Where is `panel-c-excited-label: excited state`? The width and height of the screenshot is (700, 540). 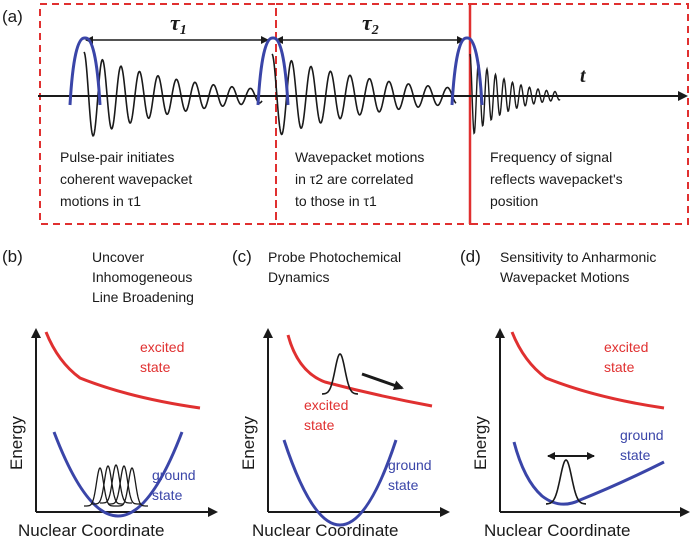 panel-c-excited-label: excited state is located at coordinates (328, 415).